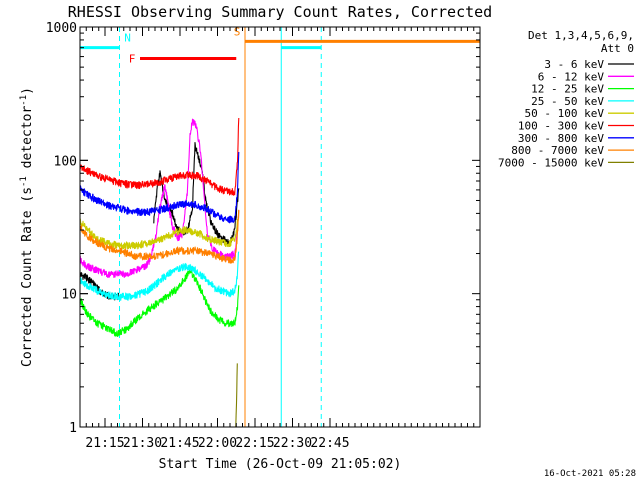  What do you see at coordinates (590, 474) in the screenshot?
I see `footer-timestamp: 16-Oct-2021 05:28` at bounding box center [590, 474].